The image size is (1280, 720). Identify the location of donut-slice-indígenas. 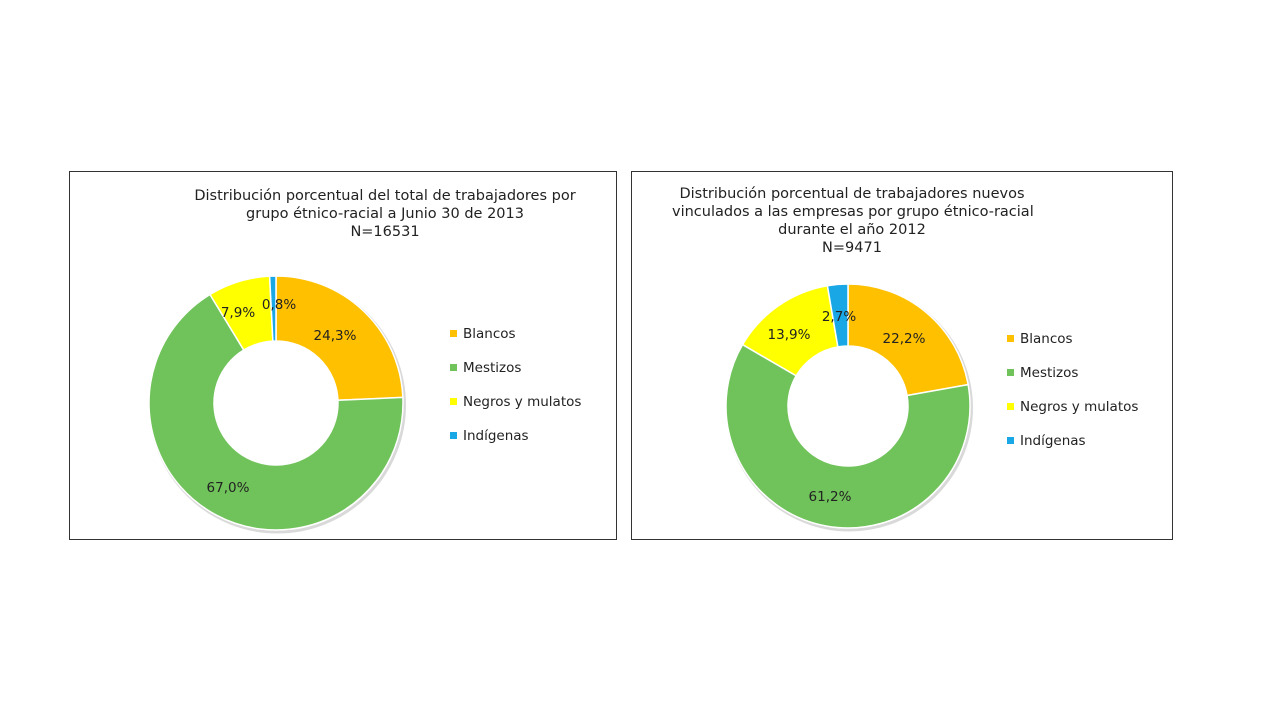
(837, 315).